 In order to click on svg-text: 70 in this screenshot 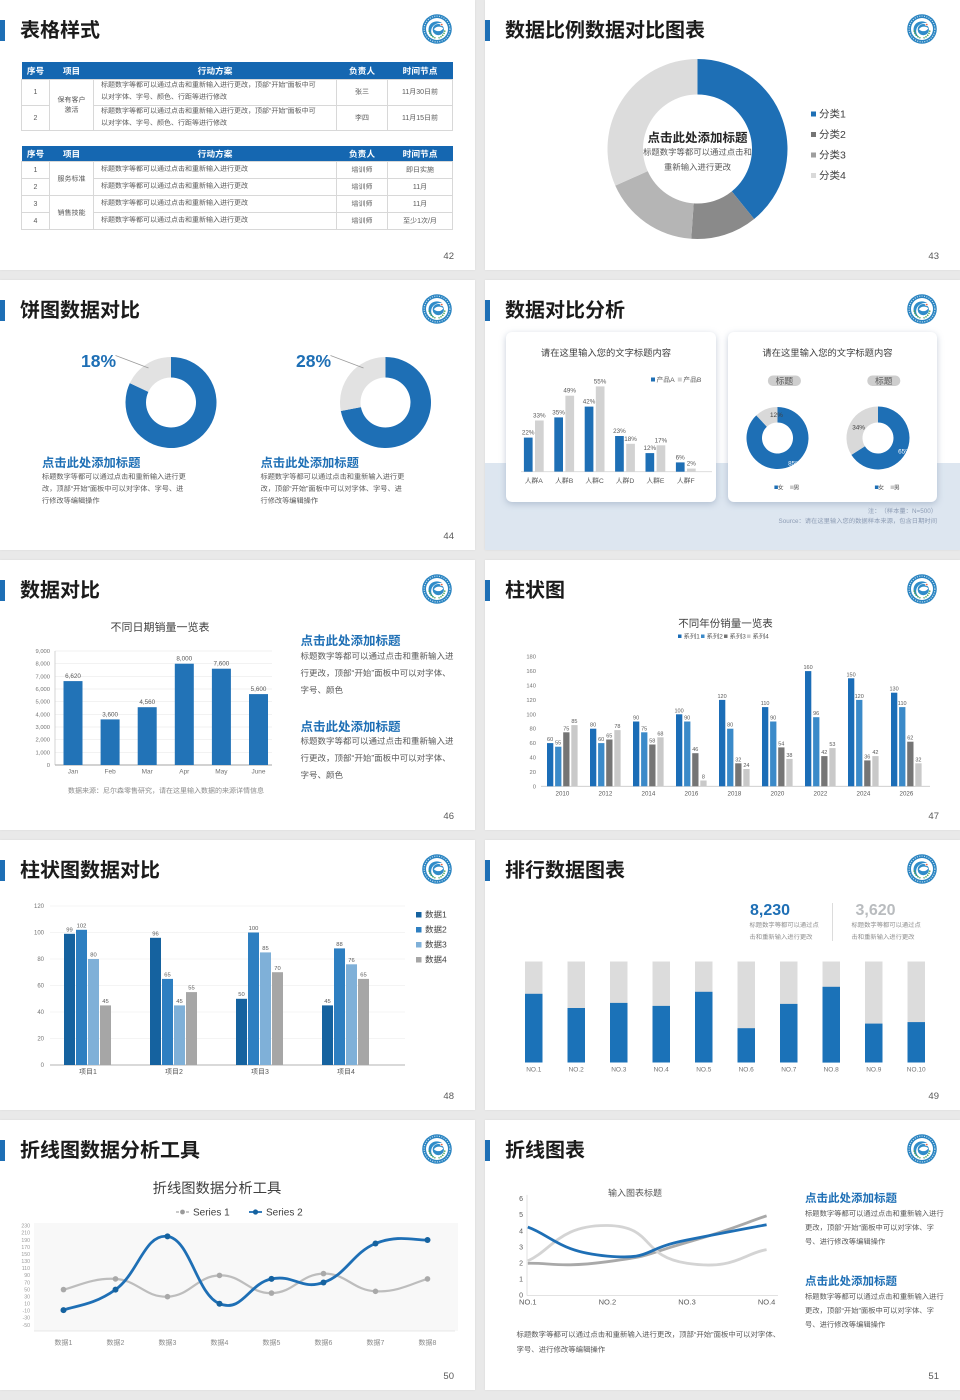, I will do `click(277, 969)`.